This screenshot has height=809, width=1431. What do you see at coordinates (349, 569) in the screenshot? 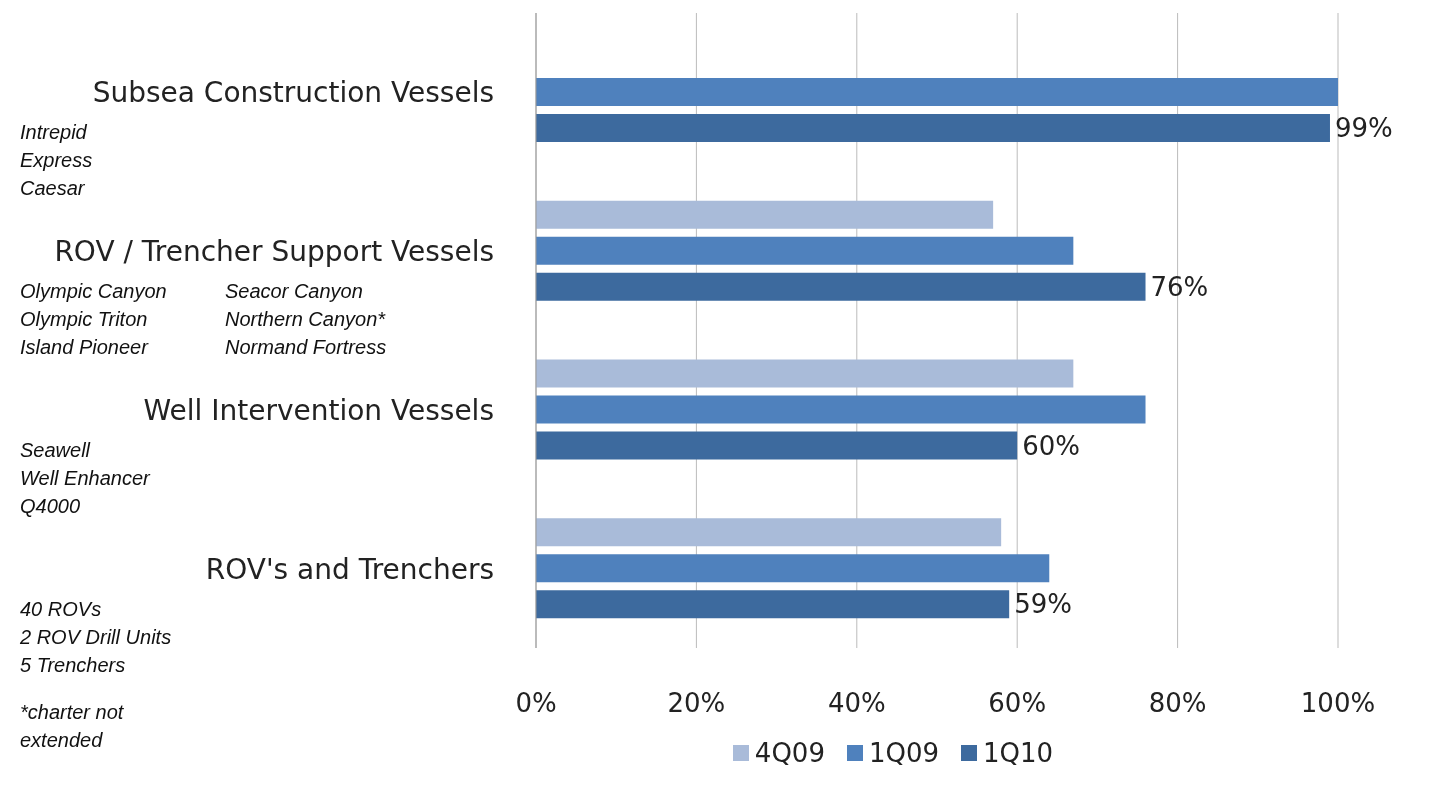
I see `y-tick-label: ROV's and Trenchers` at bounding box center [349, 569].